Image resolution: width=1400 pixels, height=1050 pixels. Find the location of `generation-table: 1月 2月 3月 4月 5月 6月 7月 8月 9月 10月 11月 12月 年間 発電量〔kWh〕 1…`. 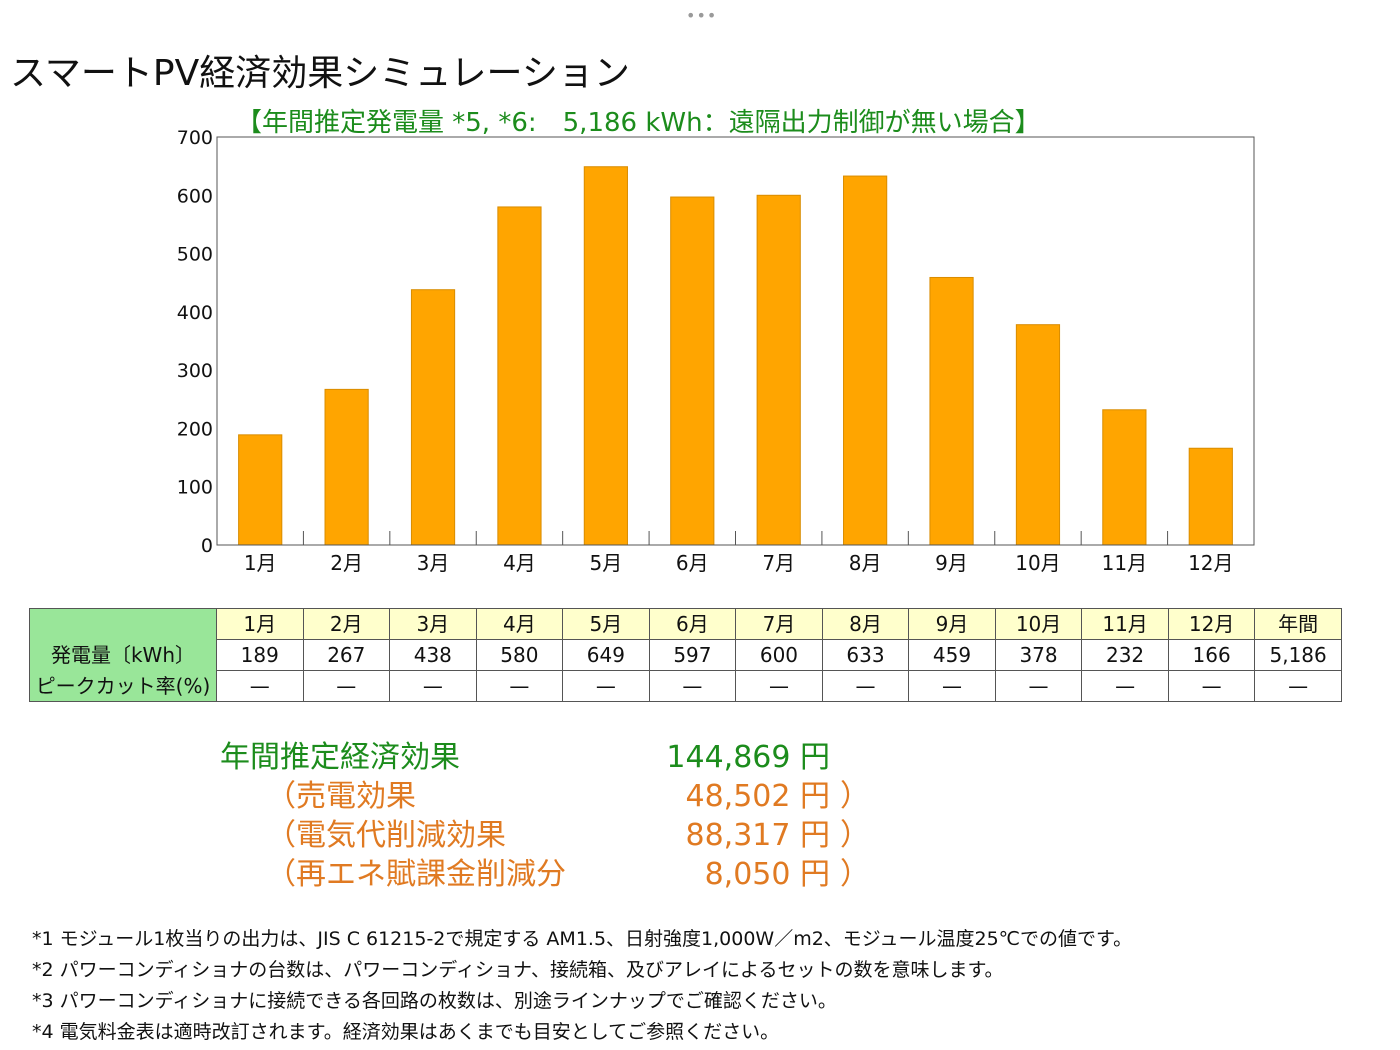

generation-table: 1月 2月 3月 4月 5月 6月 7月 8月 9月 10月 11月 12月 年間 発電量〔kWh〕 1… is located at coordinates (685, 655).